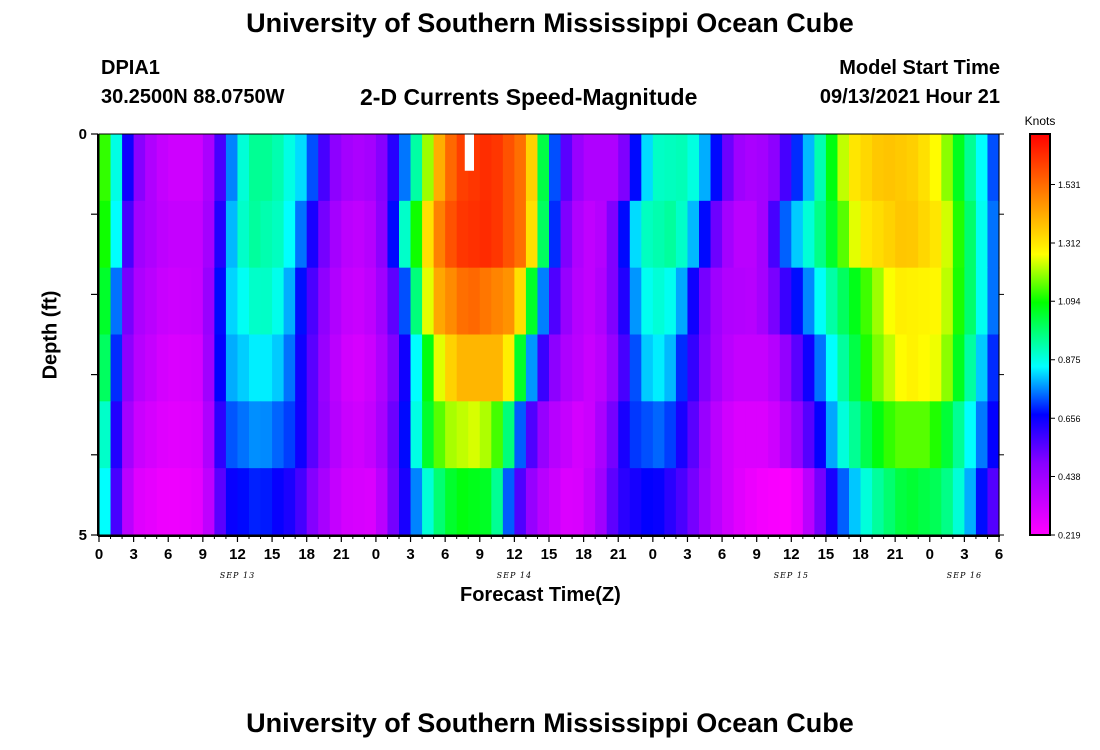 This screenshot has height=750, width=1100. What do you see at coordinates (168, 554) in the screenshot?
I see `x-tick-label: 6` at bounding box center [168, 554].